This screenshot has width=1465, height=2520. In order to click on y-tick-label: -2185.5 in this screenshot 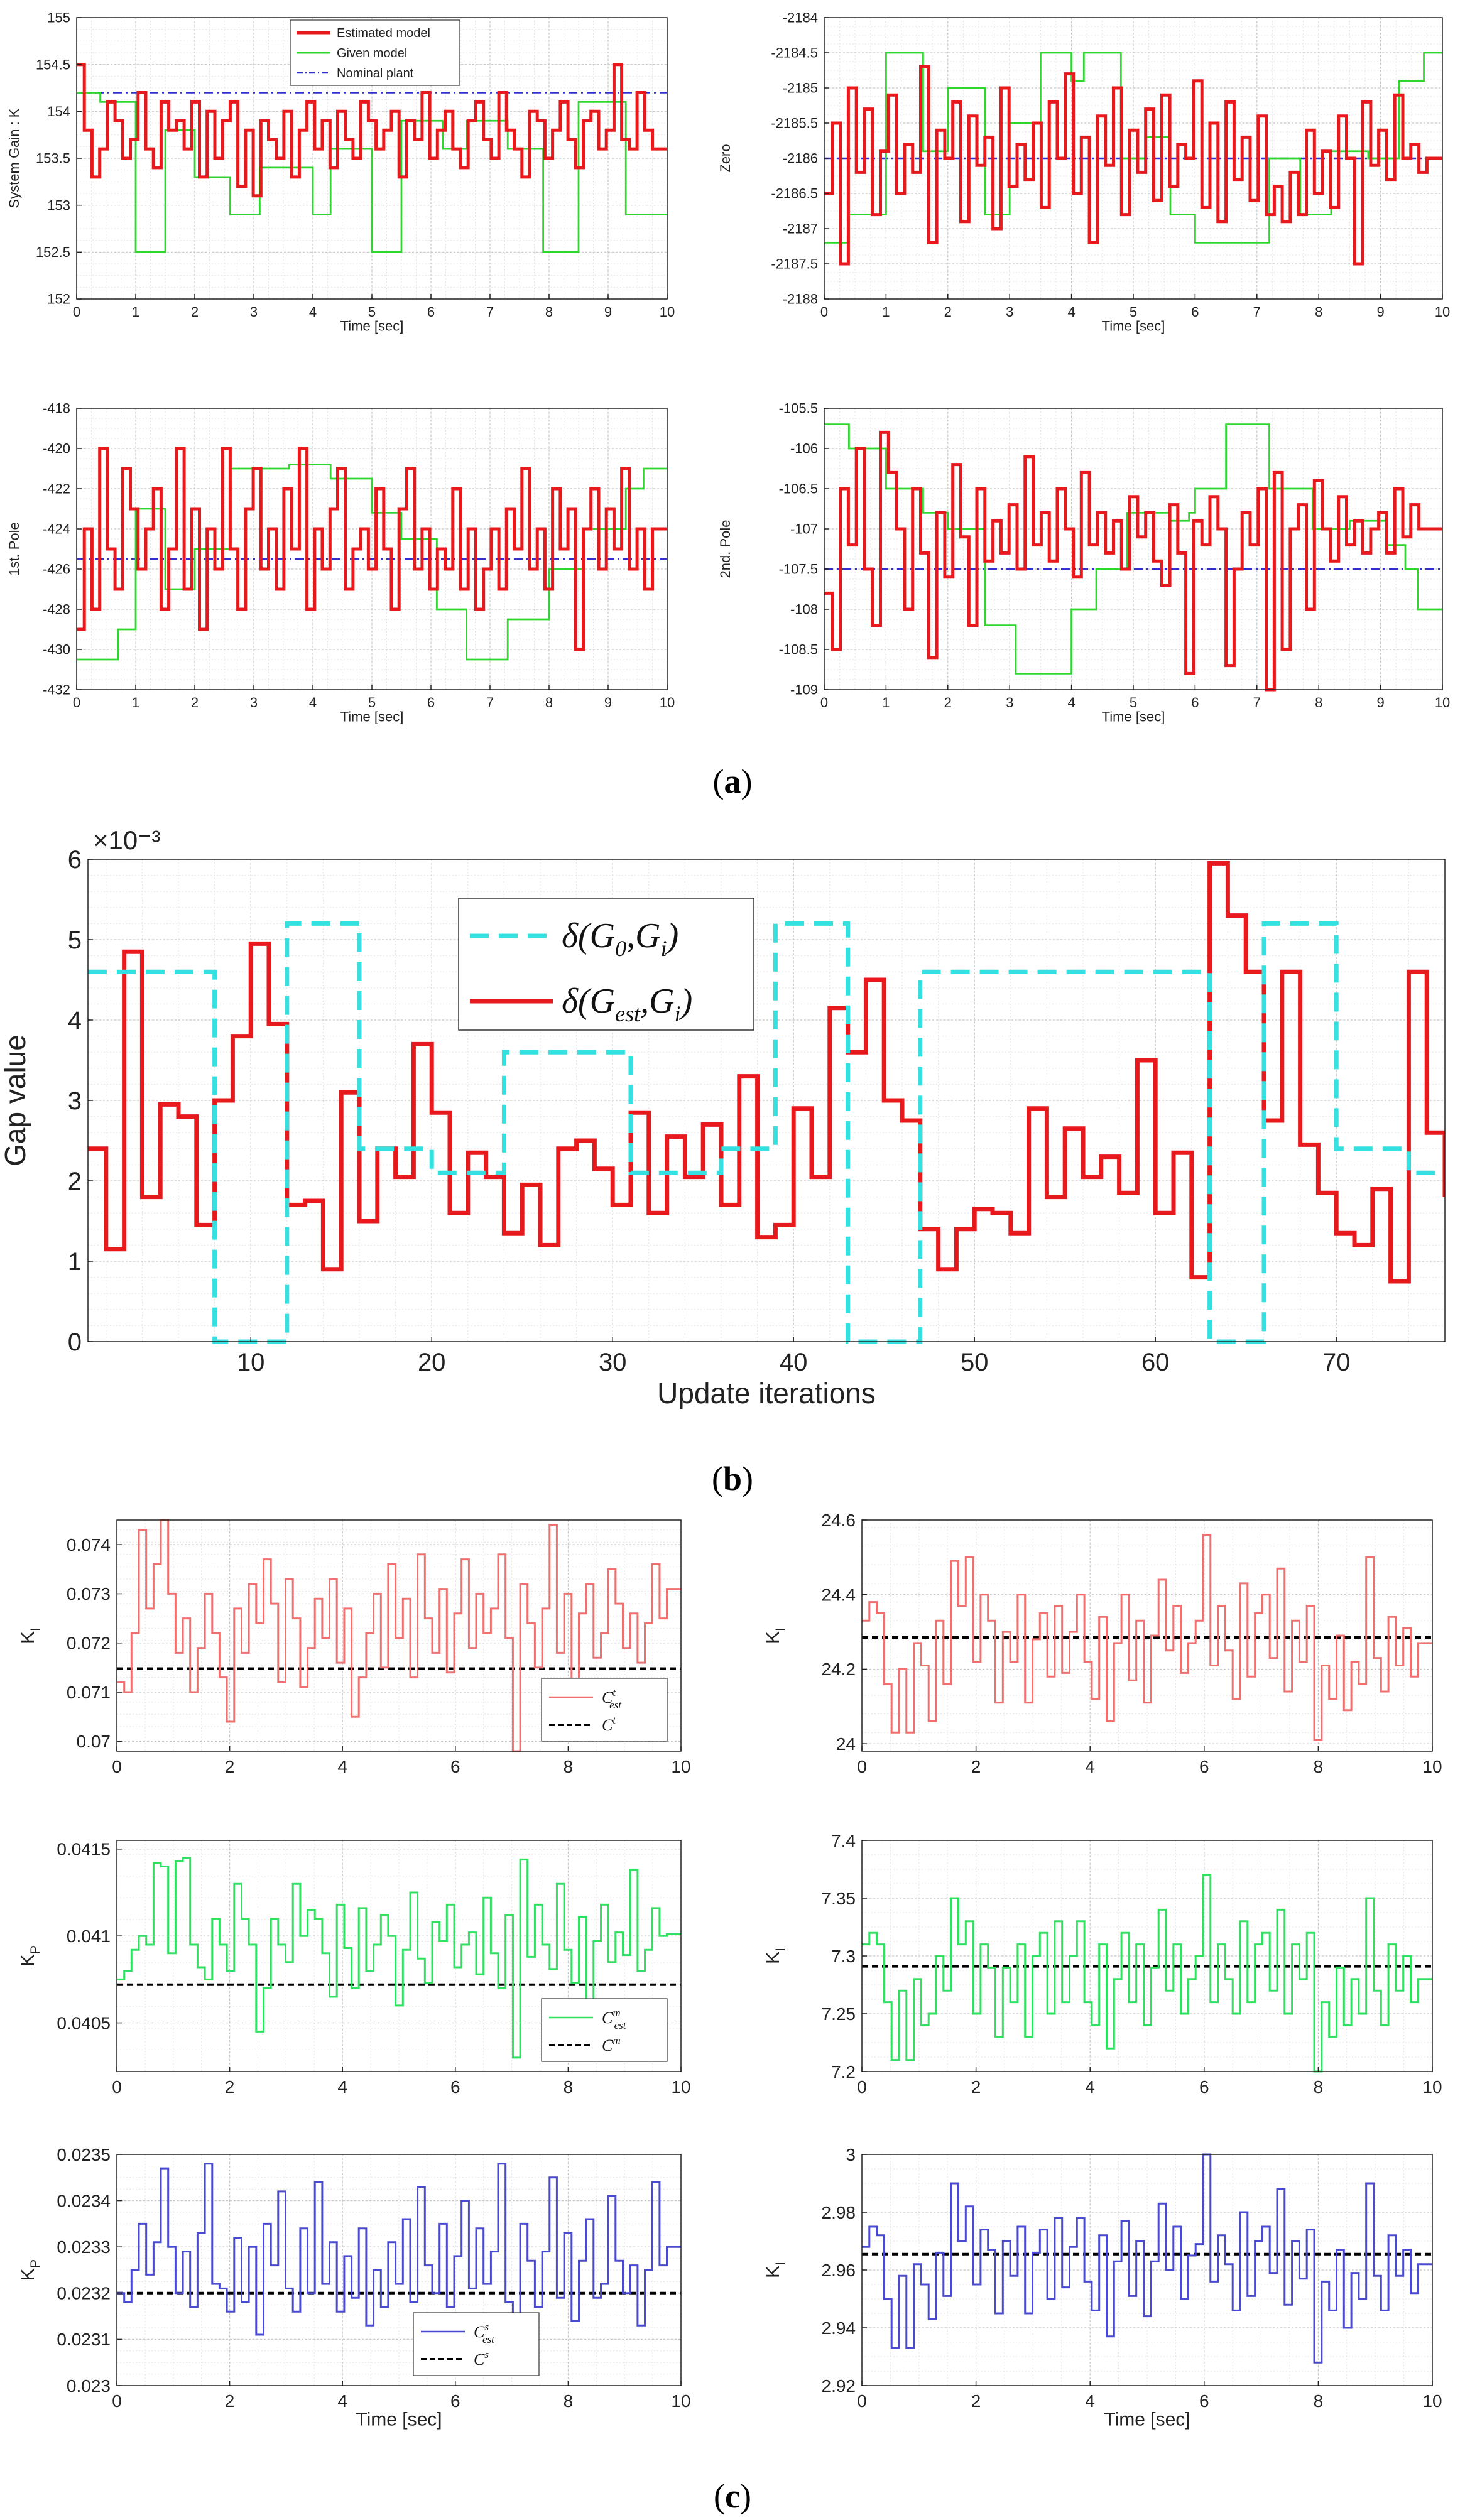, I will do `click(794, 123)`.